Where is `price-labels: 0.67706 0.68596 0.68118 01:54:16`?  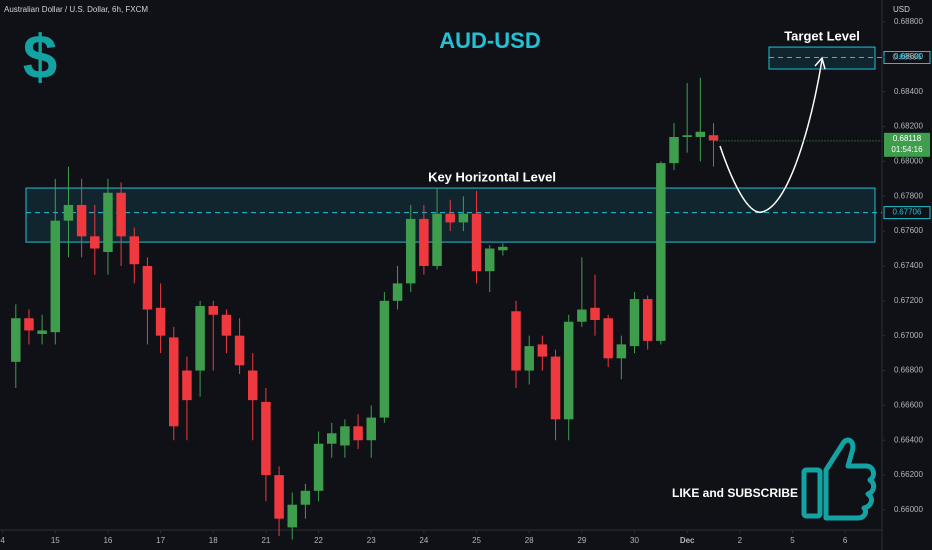 price-labels: 0.67706 0.68596 0.68118 01:54:16 is located at coordinates (822, 135).